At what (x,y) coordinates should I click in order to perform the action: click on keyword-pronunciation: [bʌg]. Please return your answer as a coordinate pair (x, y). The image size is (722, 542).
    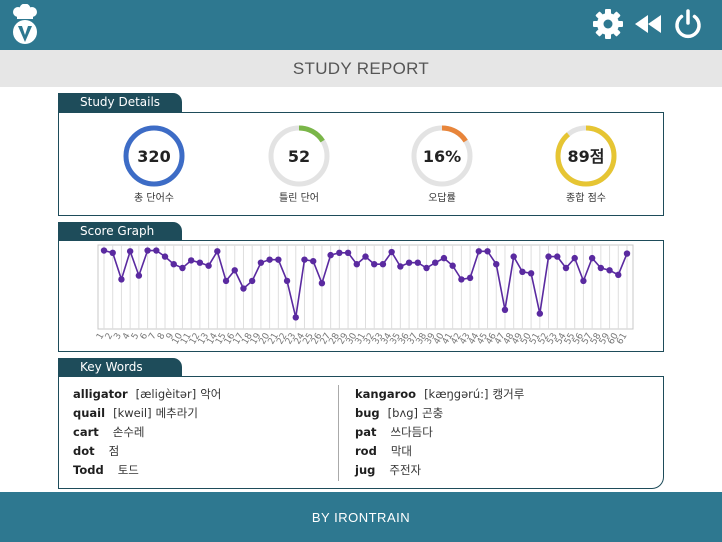
    Looking at the image, I should click on (403, 413).